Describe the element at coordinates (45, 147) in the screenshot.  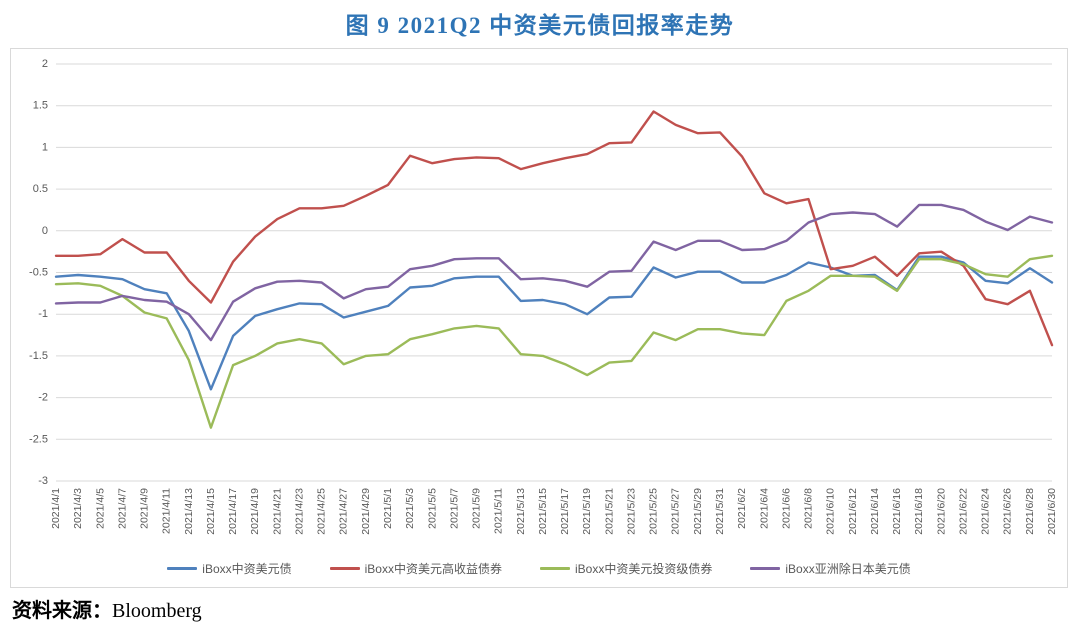
I see `y-axis-tick-label: 1` at that location.